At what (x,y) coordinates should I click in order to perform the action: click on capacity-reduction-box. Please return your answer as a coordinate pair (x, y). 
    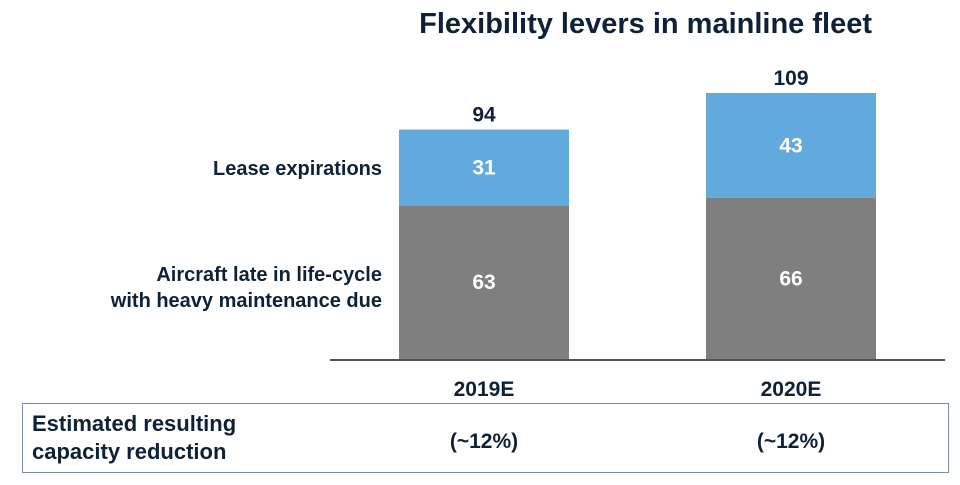
    Looking at the image, I should click on (485, 438).